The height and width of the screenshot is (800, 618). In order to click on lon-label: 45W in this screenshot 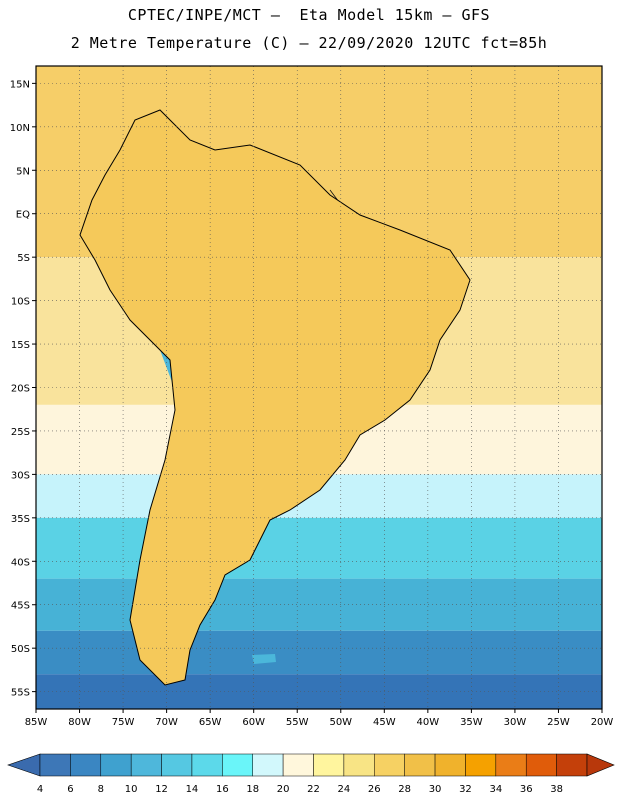, I will do `click(384, 722)`.